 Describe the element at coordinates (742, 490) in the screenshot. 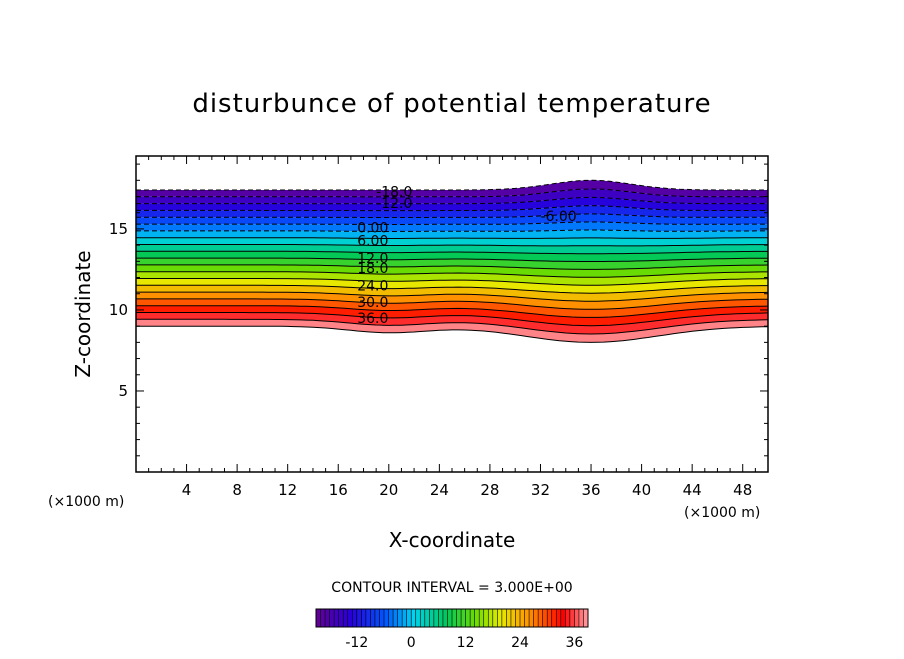

I see `x-tick-label: 48` at that location.